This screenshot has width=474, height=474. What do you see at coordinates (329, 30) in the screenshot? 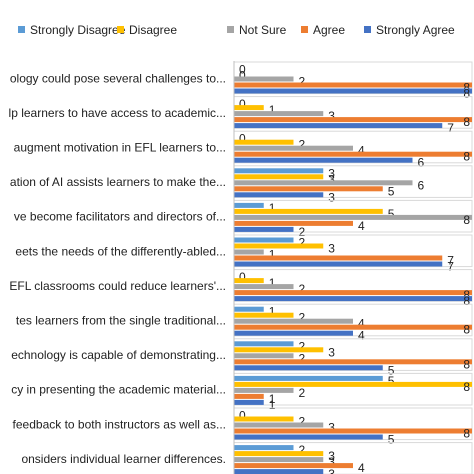
I see `legend-label-3: Agree` at bounding box center [329, 30].